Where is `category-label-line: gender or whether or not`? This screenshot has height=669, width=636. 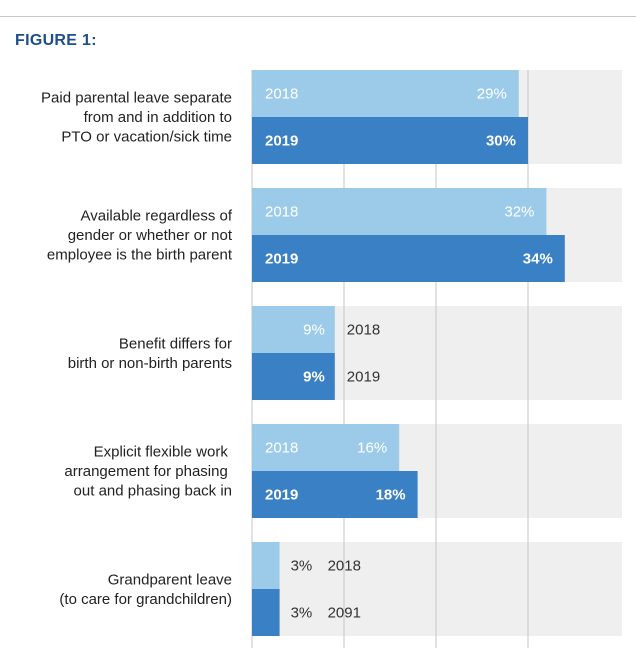 category-label-line: gender or whether or not is located at coordinates (150, 235).